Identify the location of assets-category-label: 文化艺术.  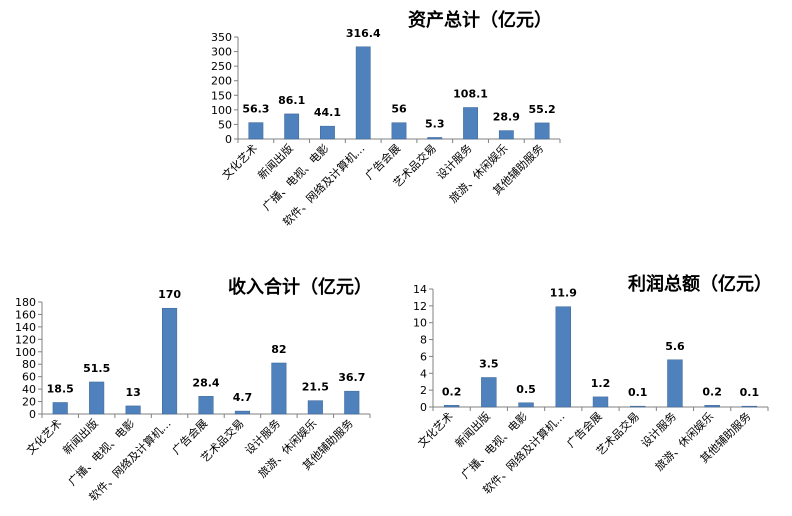
(239, 161).